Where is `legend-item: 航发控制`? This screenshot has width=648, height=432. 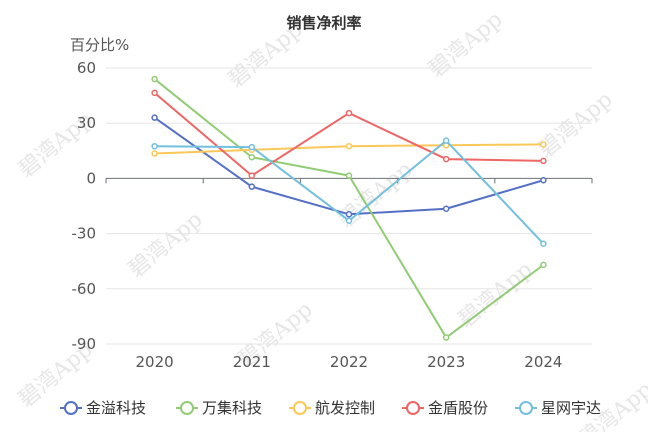
legend-item: 航发控制 is located at coordinates (332, 408).